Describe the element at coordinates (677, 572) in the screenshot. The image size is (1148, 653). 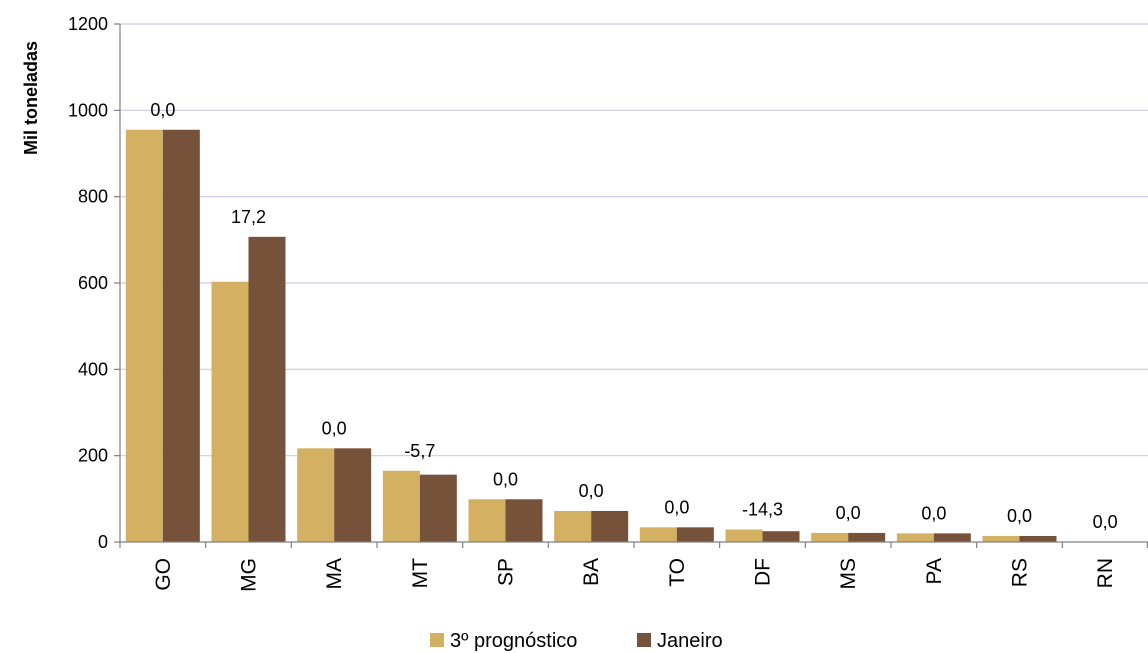
I see `x-tick-label-to: TO` at that location.